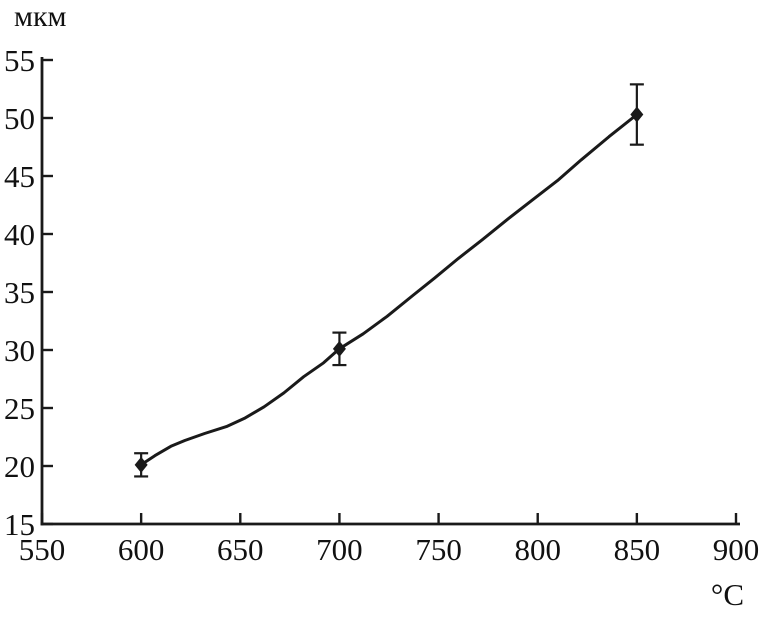  I want to click on y-tick-label: 40, so click(19, 234).